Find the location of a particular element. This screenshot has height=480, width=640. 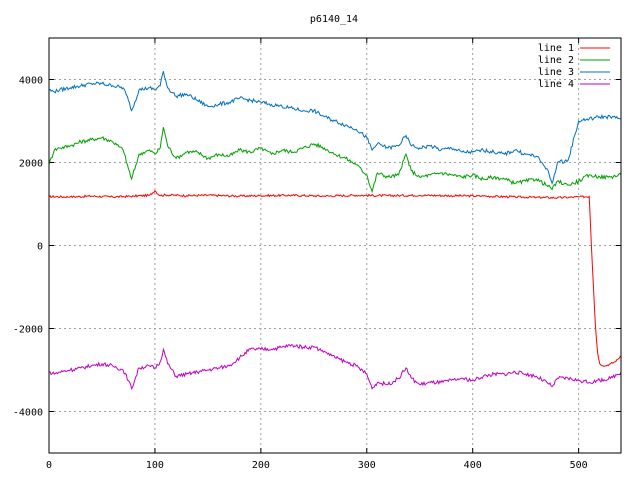

x-tick-label: 300 is located at coordinates (367, 465).